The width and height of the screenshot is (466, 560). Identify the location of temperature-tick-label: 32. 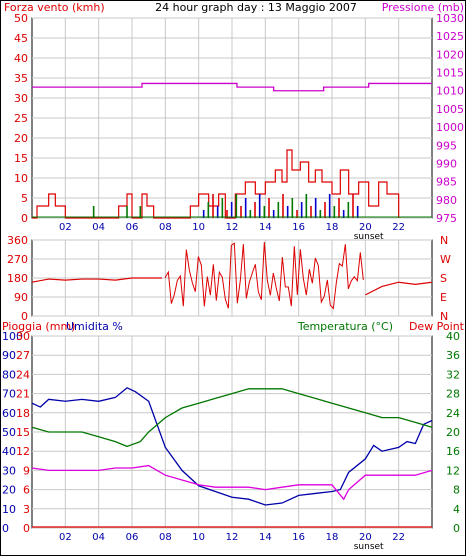
(453, 374).